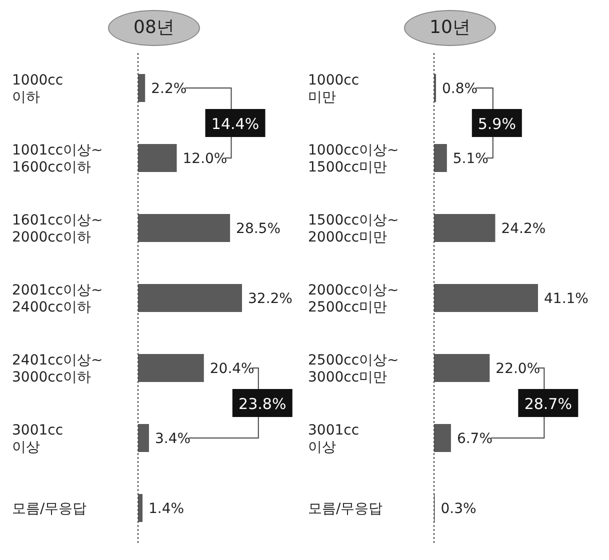 The image size is (609, 560). Describe the element at coordinates (353, 229) in the screenshot. I see `y-tick-label: 1500cc이상~ 2000cc미만` at that location.